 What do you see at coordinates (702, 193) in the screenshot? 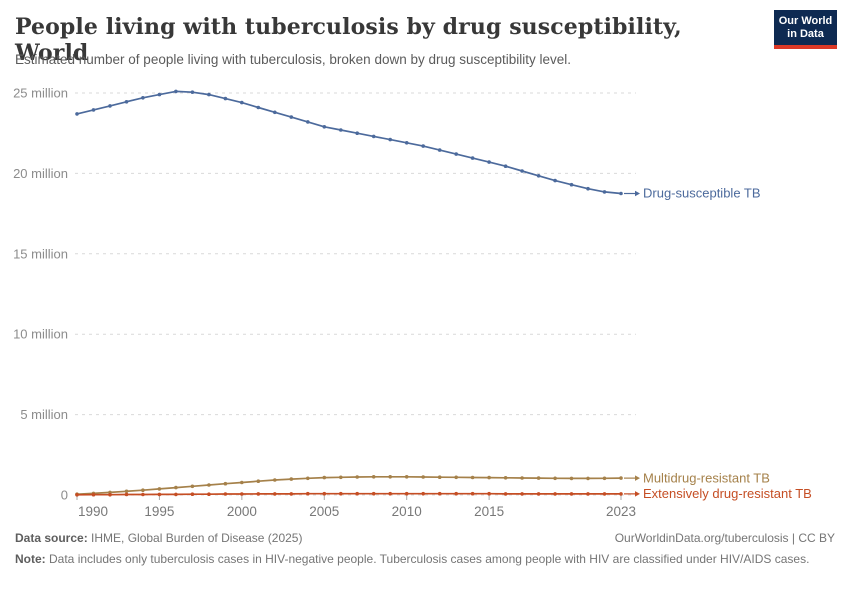
I see `series-end-label: Drug-susceptible TB` at bounding box center [702, 193].